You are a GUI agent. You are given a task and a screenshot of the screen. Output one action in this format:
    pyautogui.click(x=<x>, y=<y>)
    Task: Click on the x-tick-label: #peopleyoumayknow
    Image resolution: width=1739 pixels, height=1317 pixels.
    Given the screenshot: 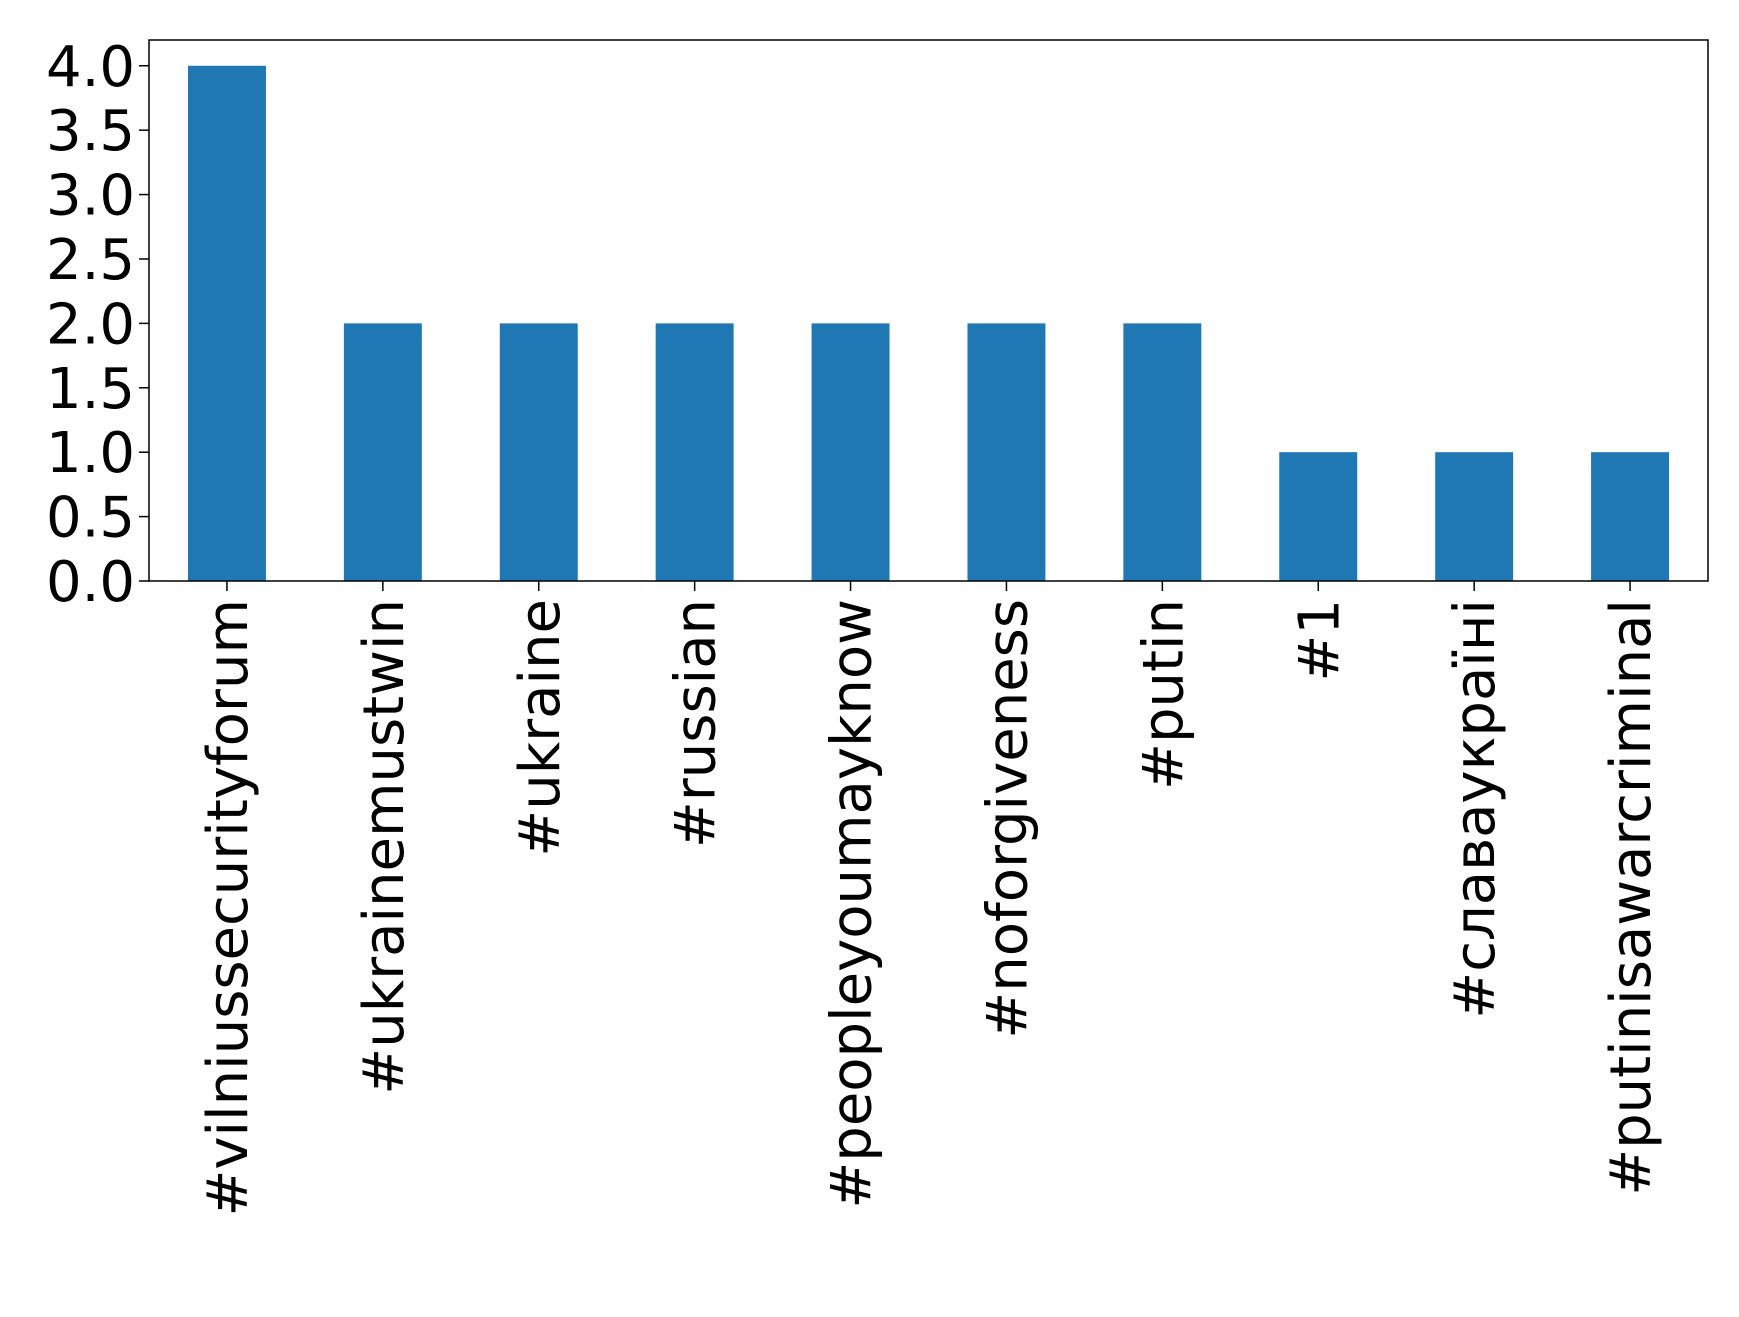 What is the action you would take?
    pyautogui.click(x=852, y=904)
    